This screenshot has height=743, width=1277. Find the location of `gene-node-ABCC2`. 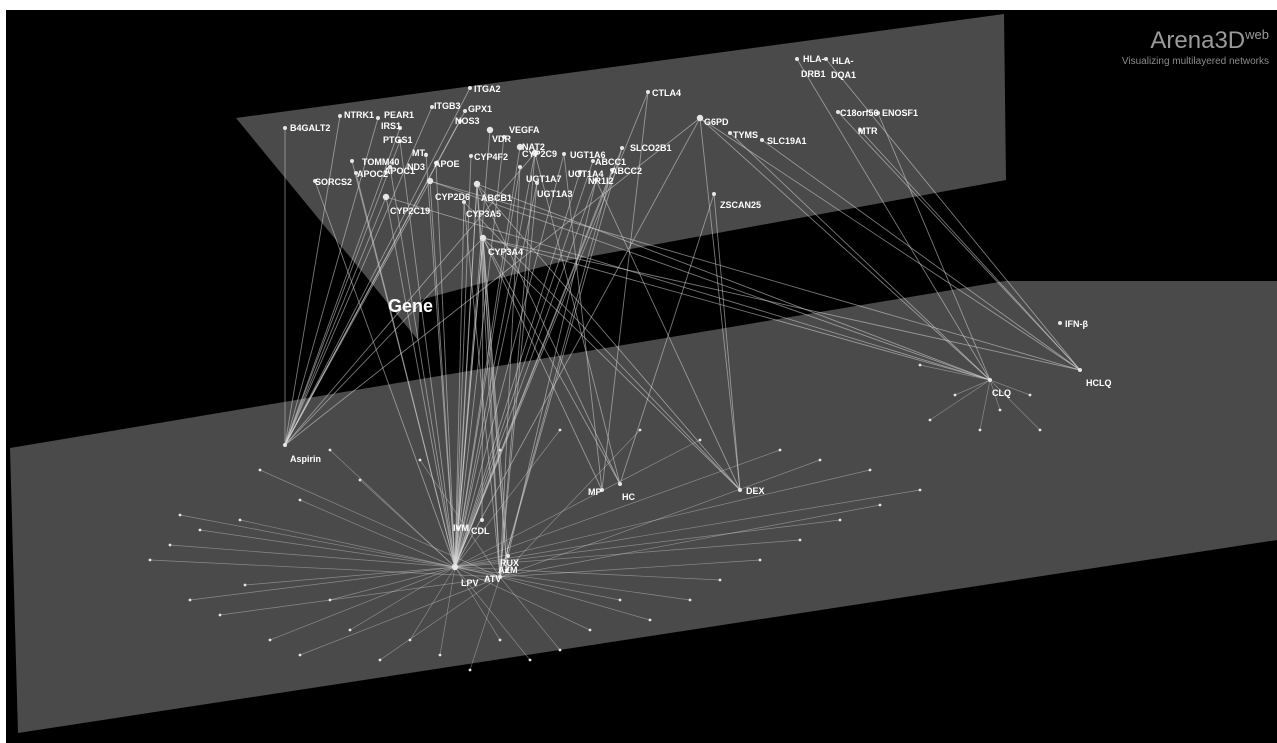

gene-node-ABCC2 is located at coordinates (612, 170).